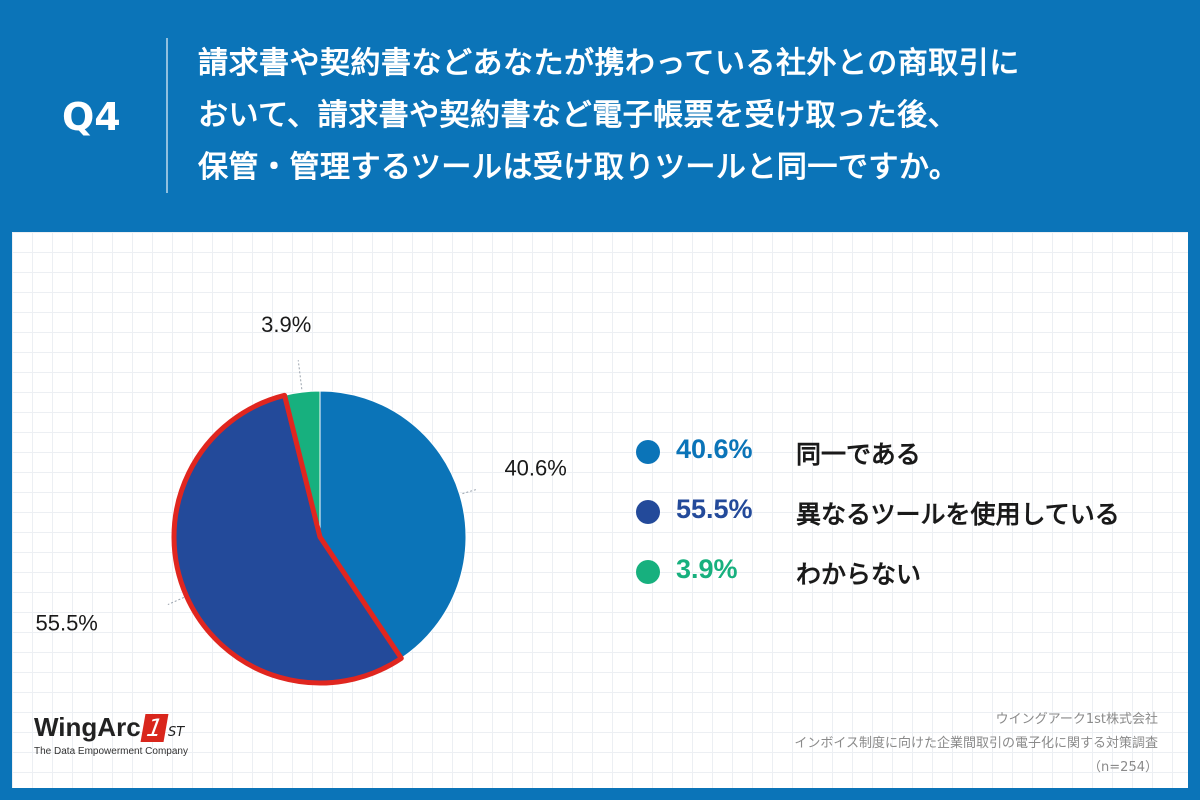 This screenshot has width=1200, height=800. I want to click on legend-item: 55.5% 異なるツールを使用している, so click(906, 512).